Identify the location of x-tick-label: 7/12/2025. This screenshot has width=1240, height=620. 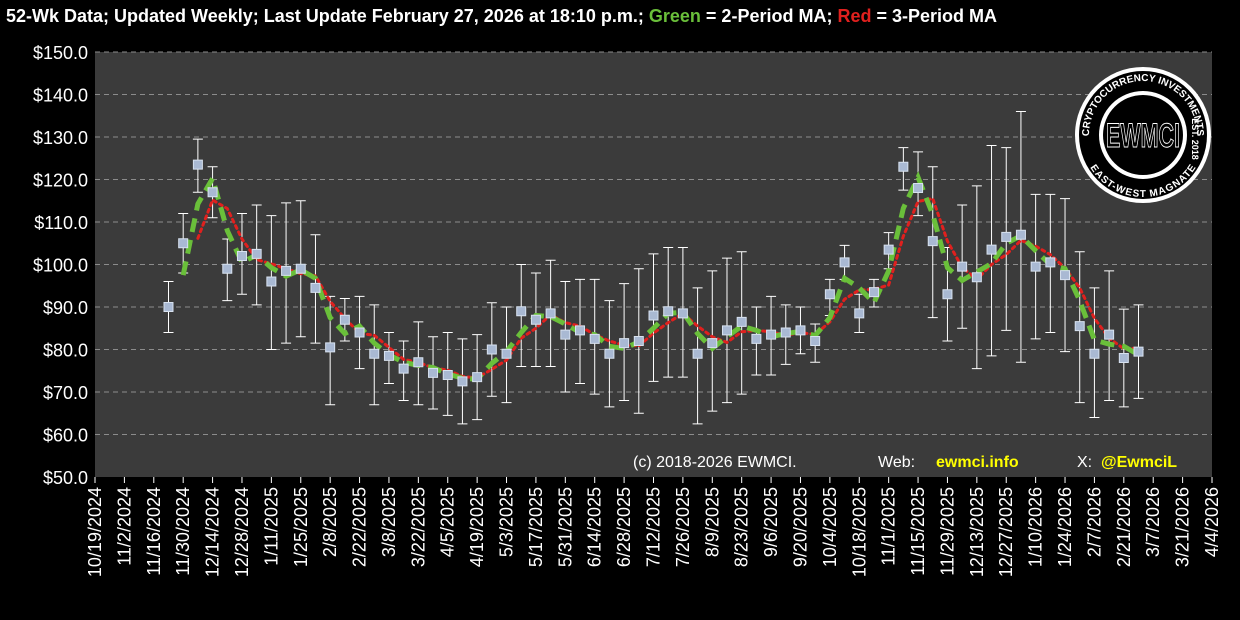
(654, 527).